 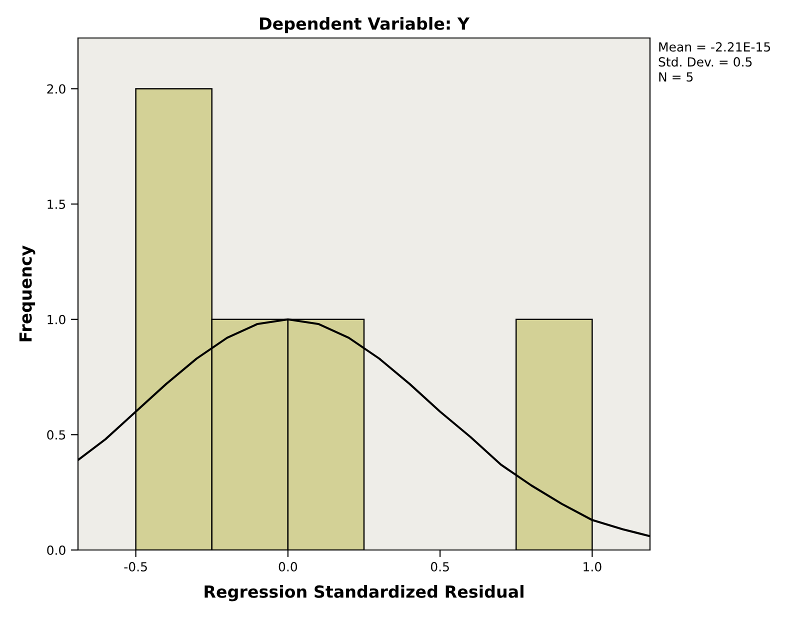 What do you see at coordinates (705, 61) in the screenshot?
I see `text: Std. Dev. = 0.5` at bounding box center [705, 61].